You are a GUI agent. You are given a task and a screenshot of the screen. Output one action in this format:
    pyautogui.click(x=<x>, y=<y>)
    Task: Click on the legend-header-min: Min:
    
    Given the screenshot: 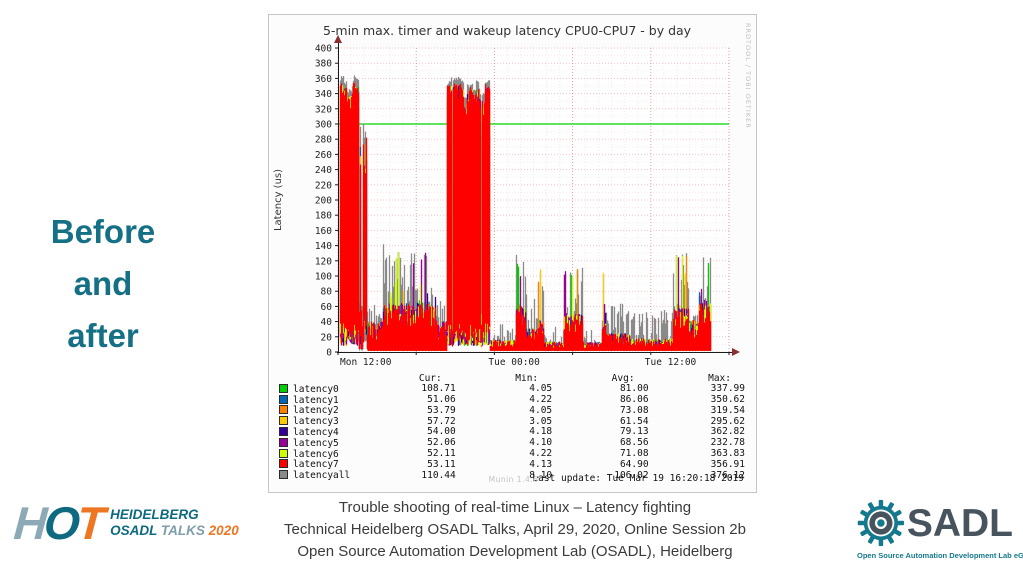 What is the action you would take?
    pyautogui.click(x=527, y=379)
    